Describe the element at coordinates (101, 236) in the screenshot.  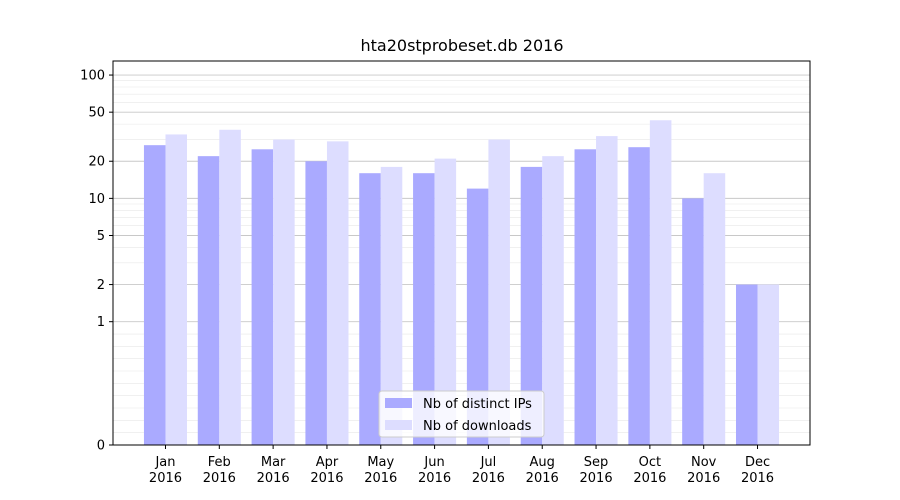
I see `y-tick-label: 5` at that location.